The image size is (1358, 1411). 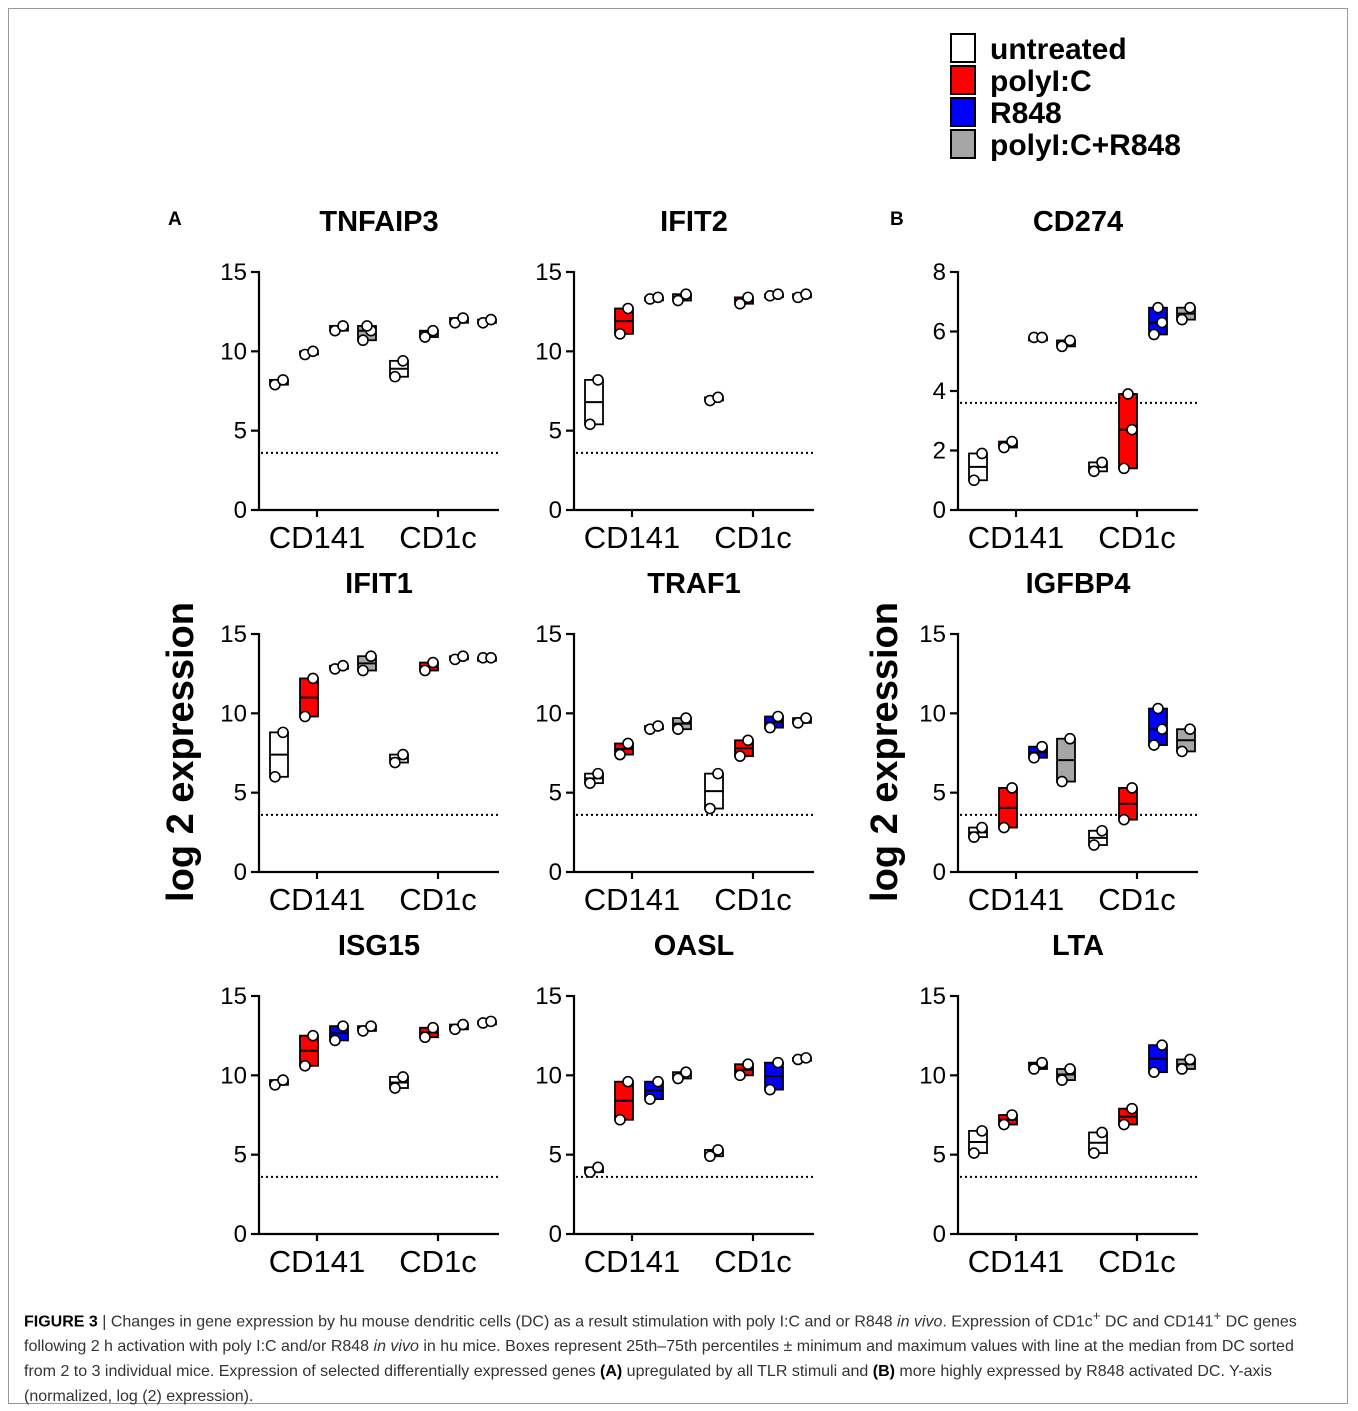 What do you see at coordinates (359, 1104) in the screenshot?
I see `chart-panel-isg15: ISG15 0 5 10 15 CD141 CD1c` at bounding box center [359, 1104].